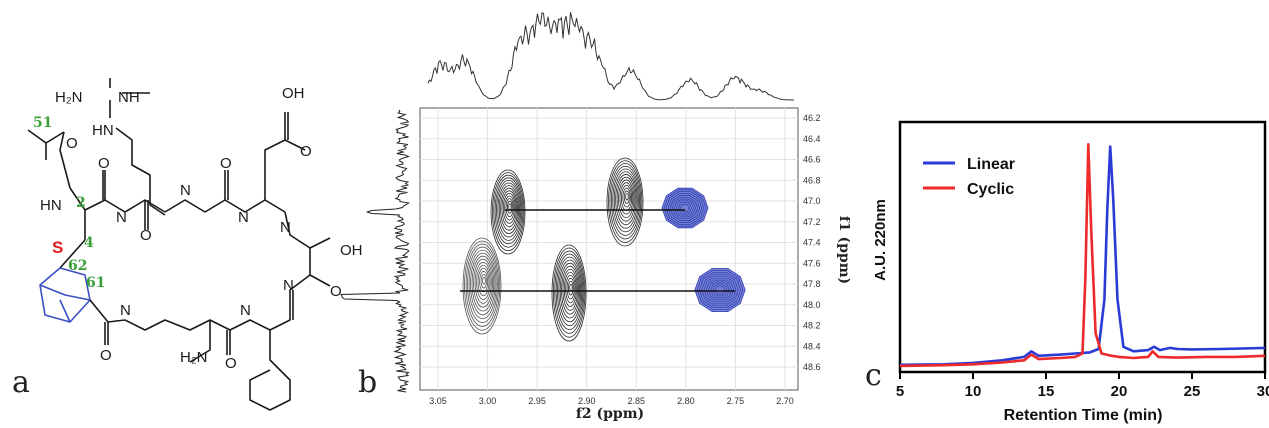 The width and height of the screenshot is (1269, 428). Describe the element at coordinates (880, 240) in the screenshot. I see `y-axis-label: A.U. 220nm` at that location.